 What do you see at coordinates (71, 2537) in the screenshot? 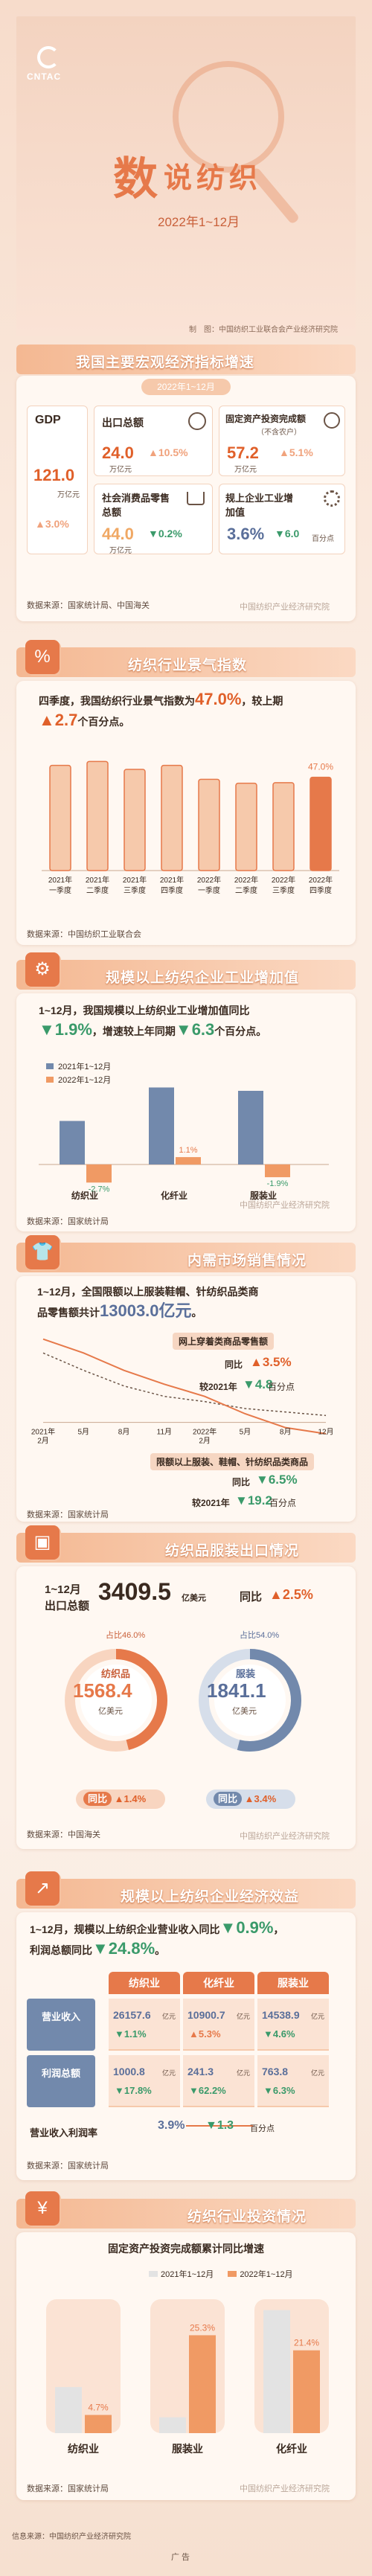
I see `footer-source: 信息来源：中国纺织产业经济研究院` at bounding box center [71, 2537].